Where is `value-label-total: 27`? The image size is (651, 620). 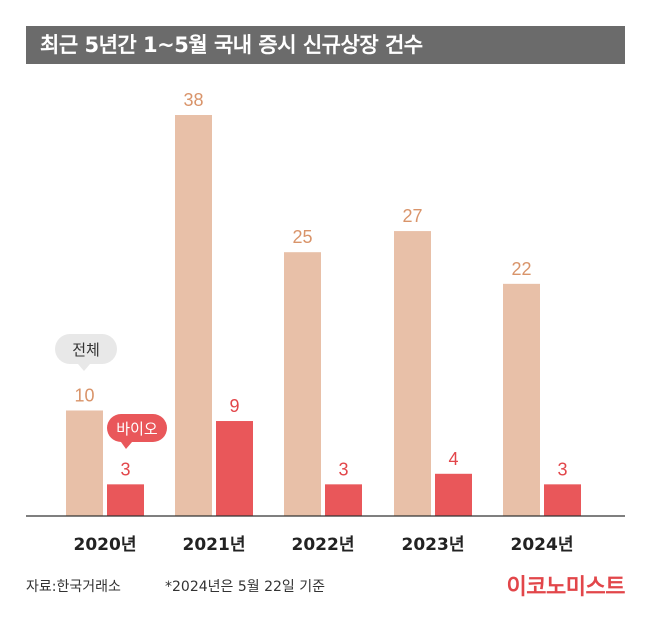
value-label-total: 27 is located at coordinates (412, 216).